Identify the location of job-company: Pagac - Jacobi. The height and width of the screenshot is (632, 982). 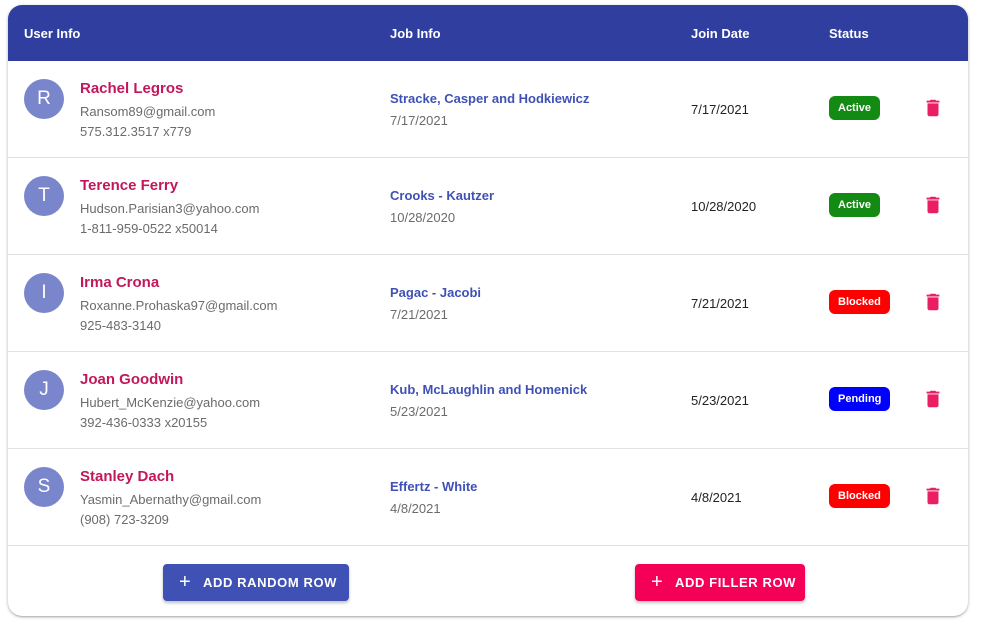
(436, 292).